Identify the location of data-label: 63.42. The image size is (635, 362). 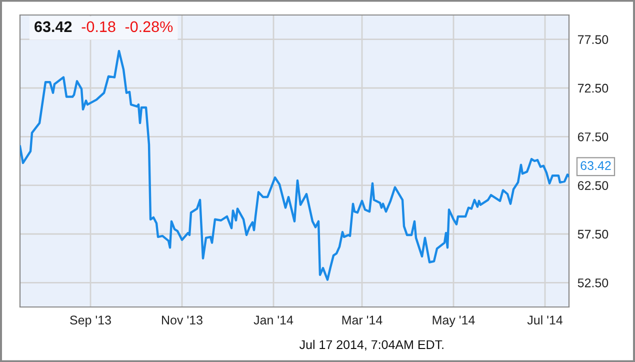
(595, 165).